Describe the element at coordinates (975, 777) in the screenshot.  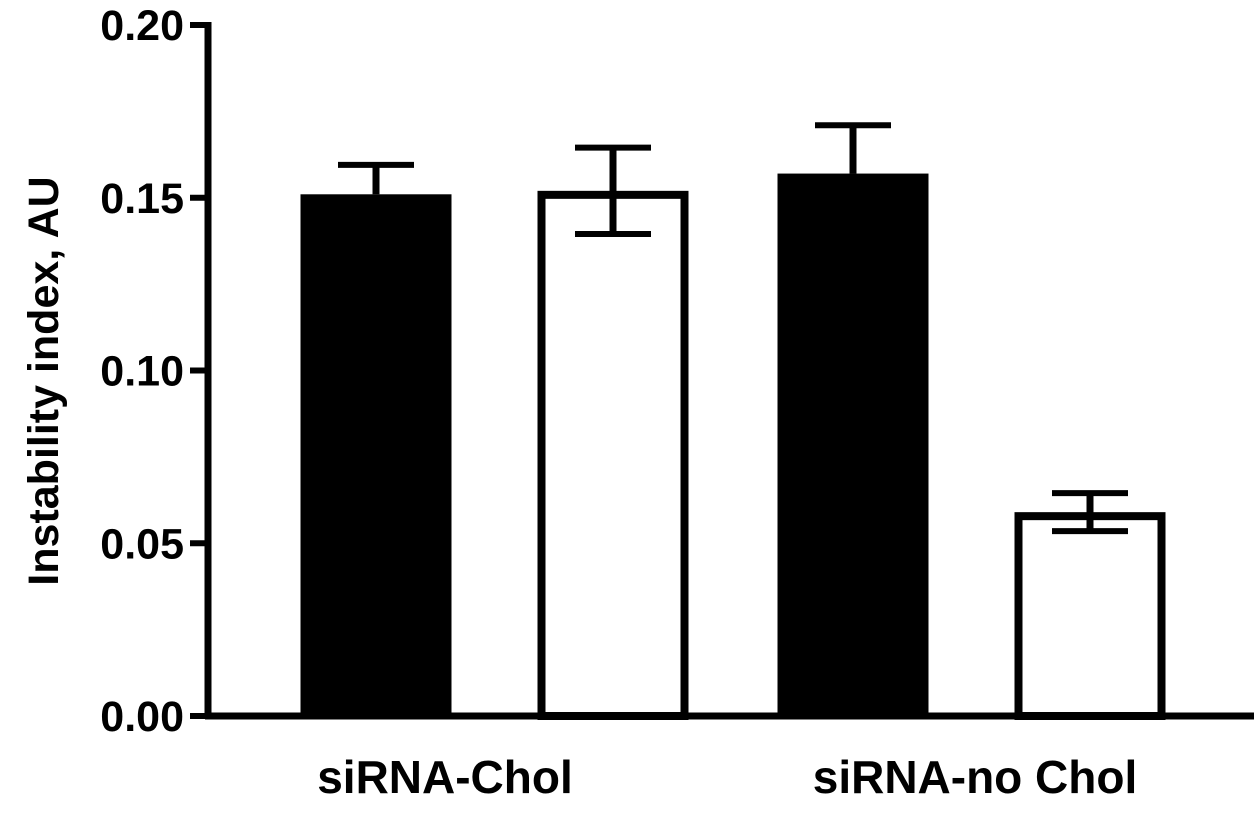
I see `x-category-label: siRNA-no Chol` at that location.